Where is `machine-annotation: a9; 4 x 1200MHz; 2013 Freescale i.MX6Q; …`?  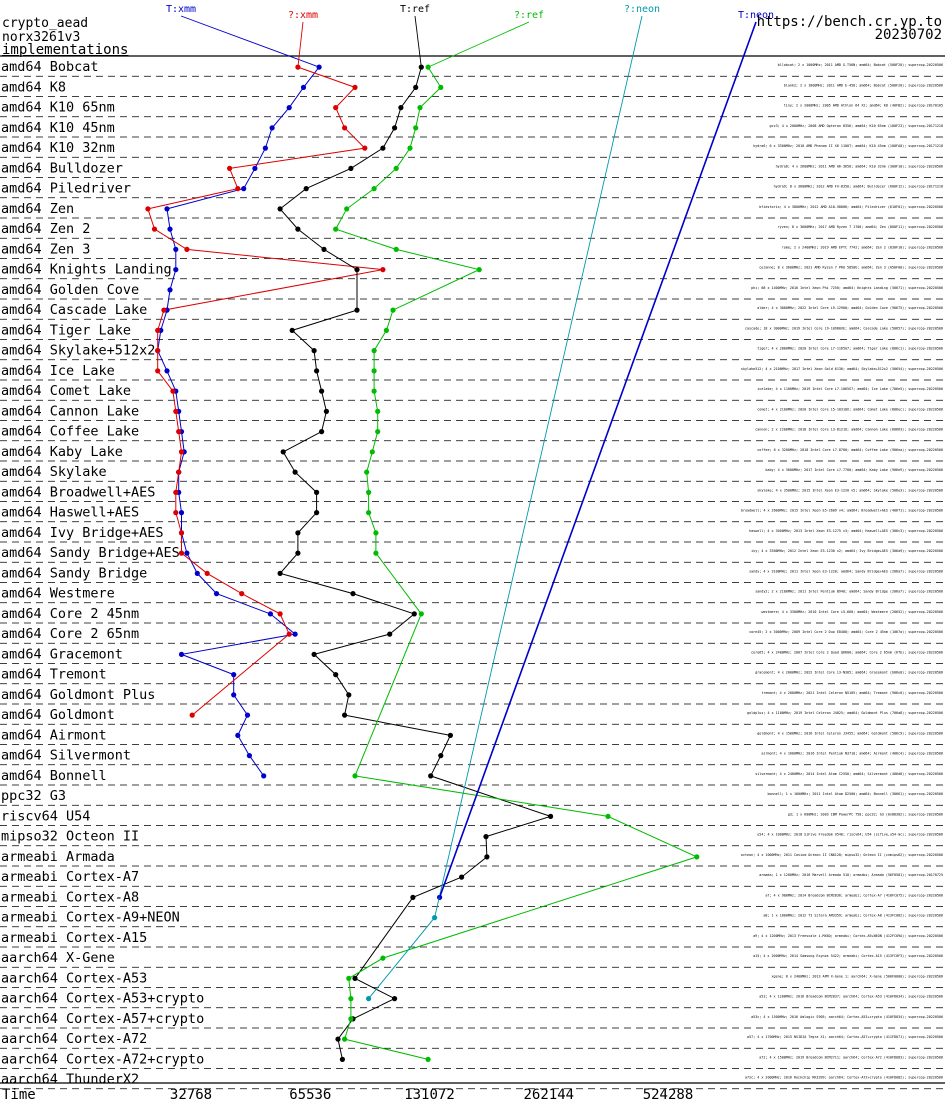 machine-annotation: a9; 4 x 1200MHz; 2013 Freescale i.MX6Q; … is located at coordinates (848, 936).